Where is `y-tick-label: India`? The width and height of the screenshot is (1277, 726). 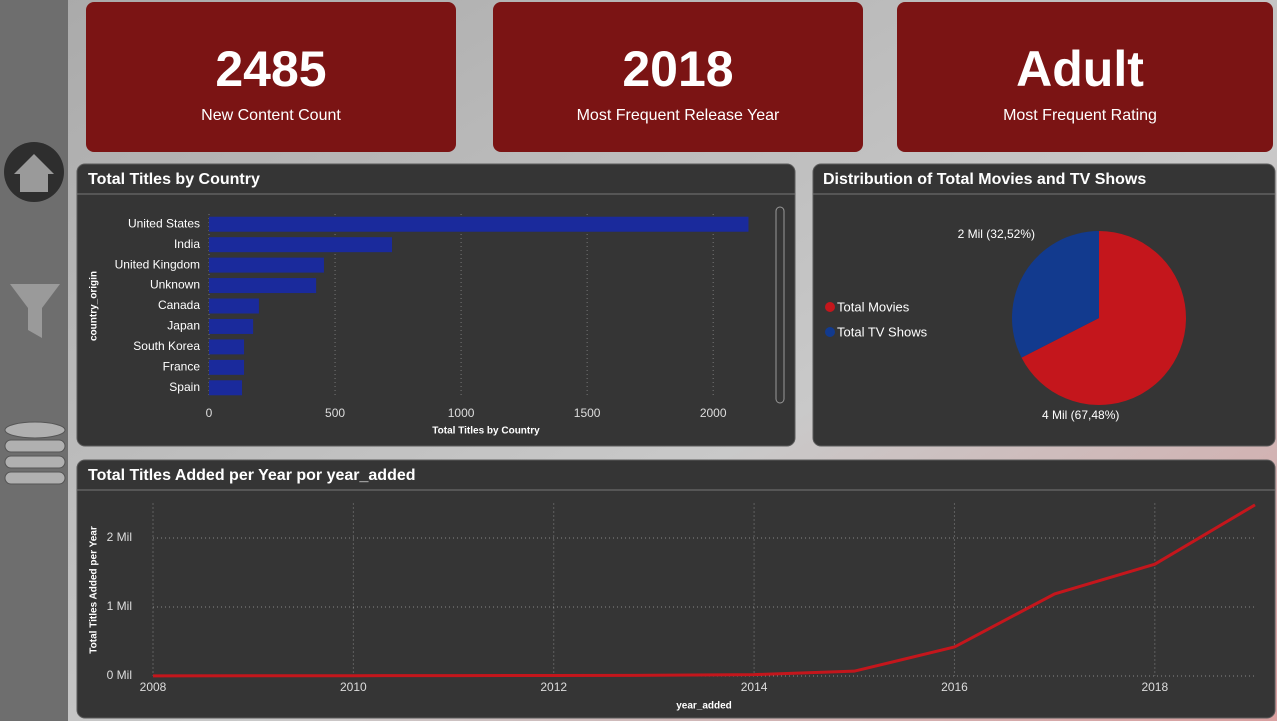
y-tick-label: India is located at coordinates (187, 244).